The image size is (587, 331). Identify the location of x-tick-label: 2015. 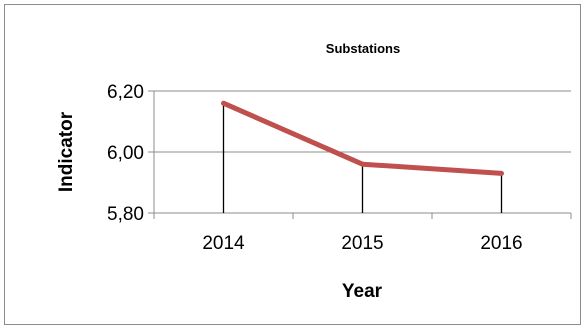
(362, 243).